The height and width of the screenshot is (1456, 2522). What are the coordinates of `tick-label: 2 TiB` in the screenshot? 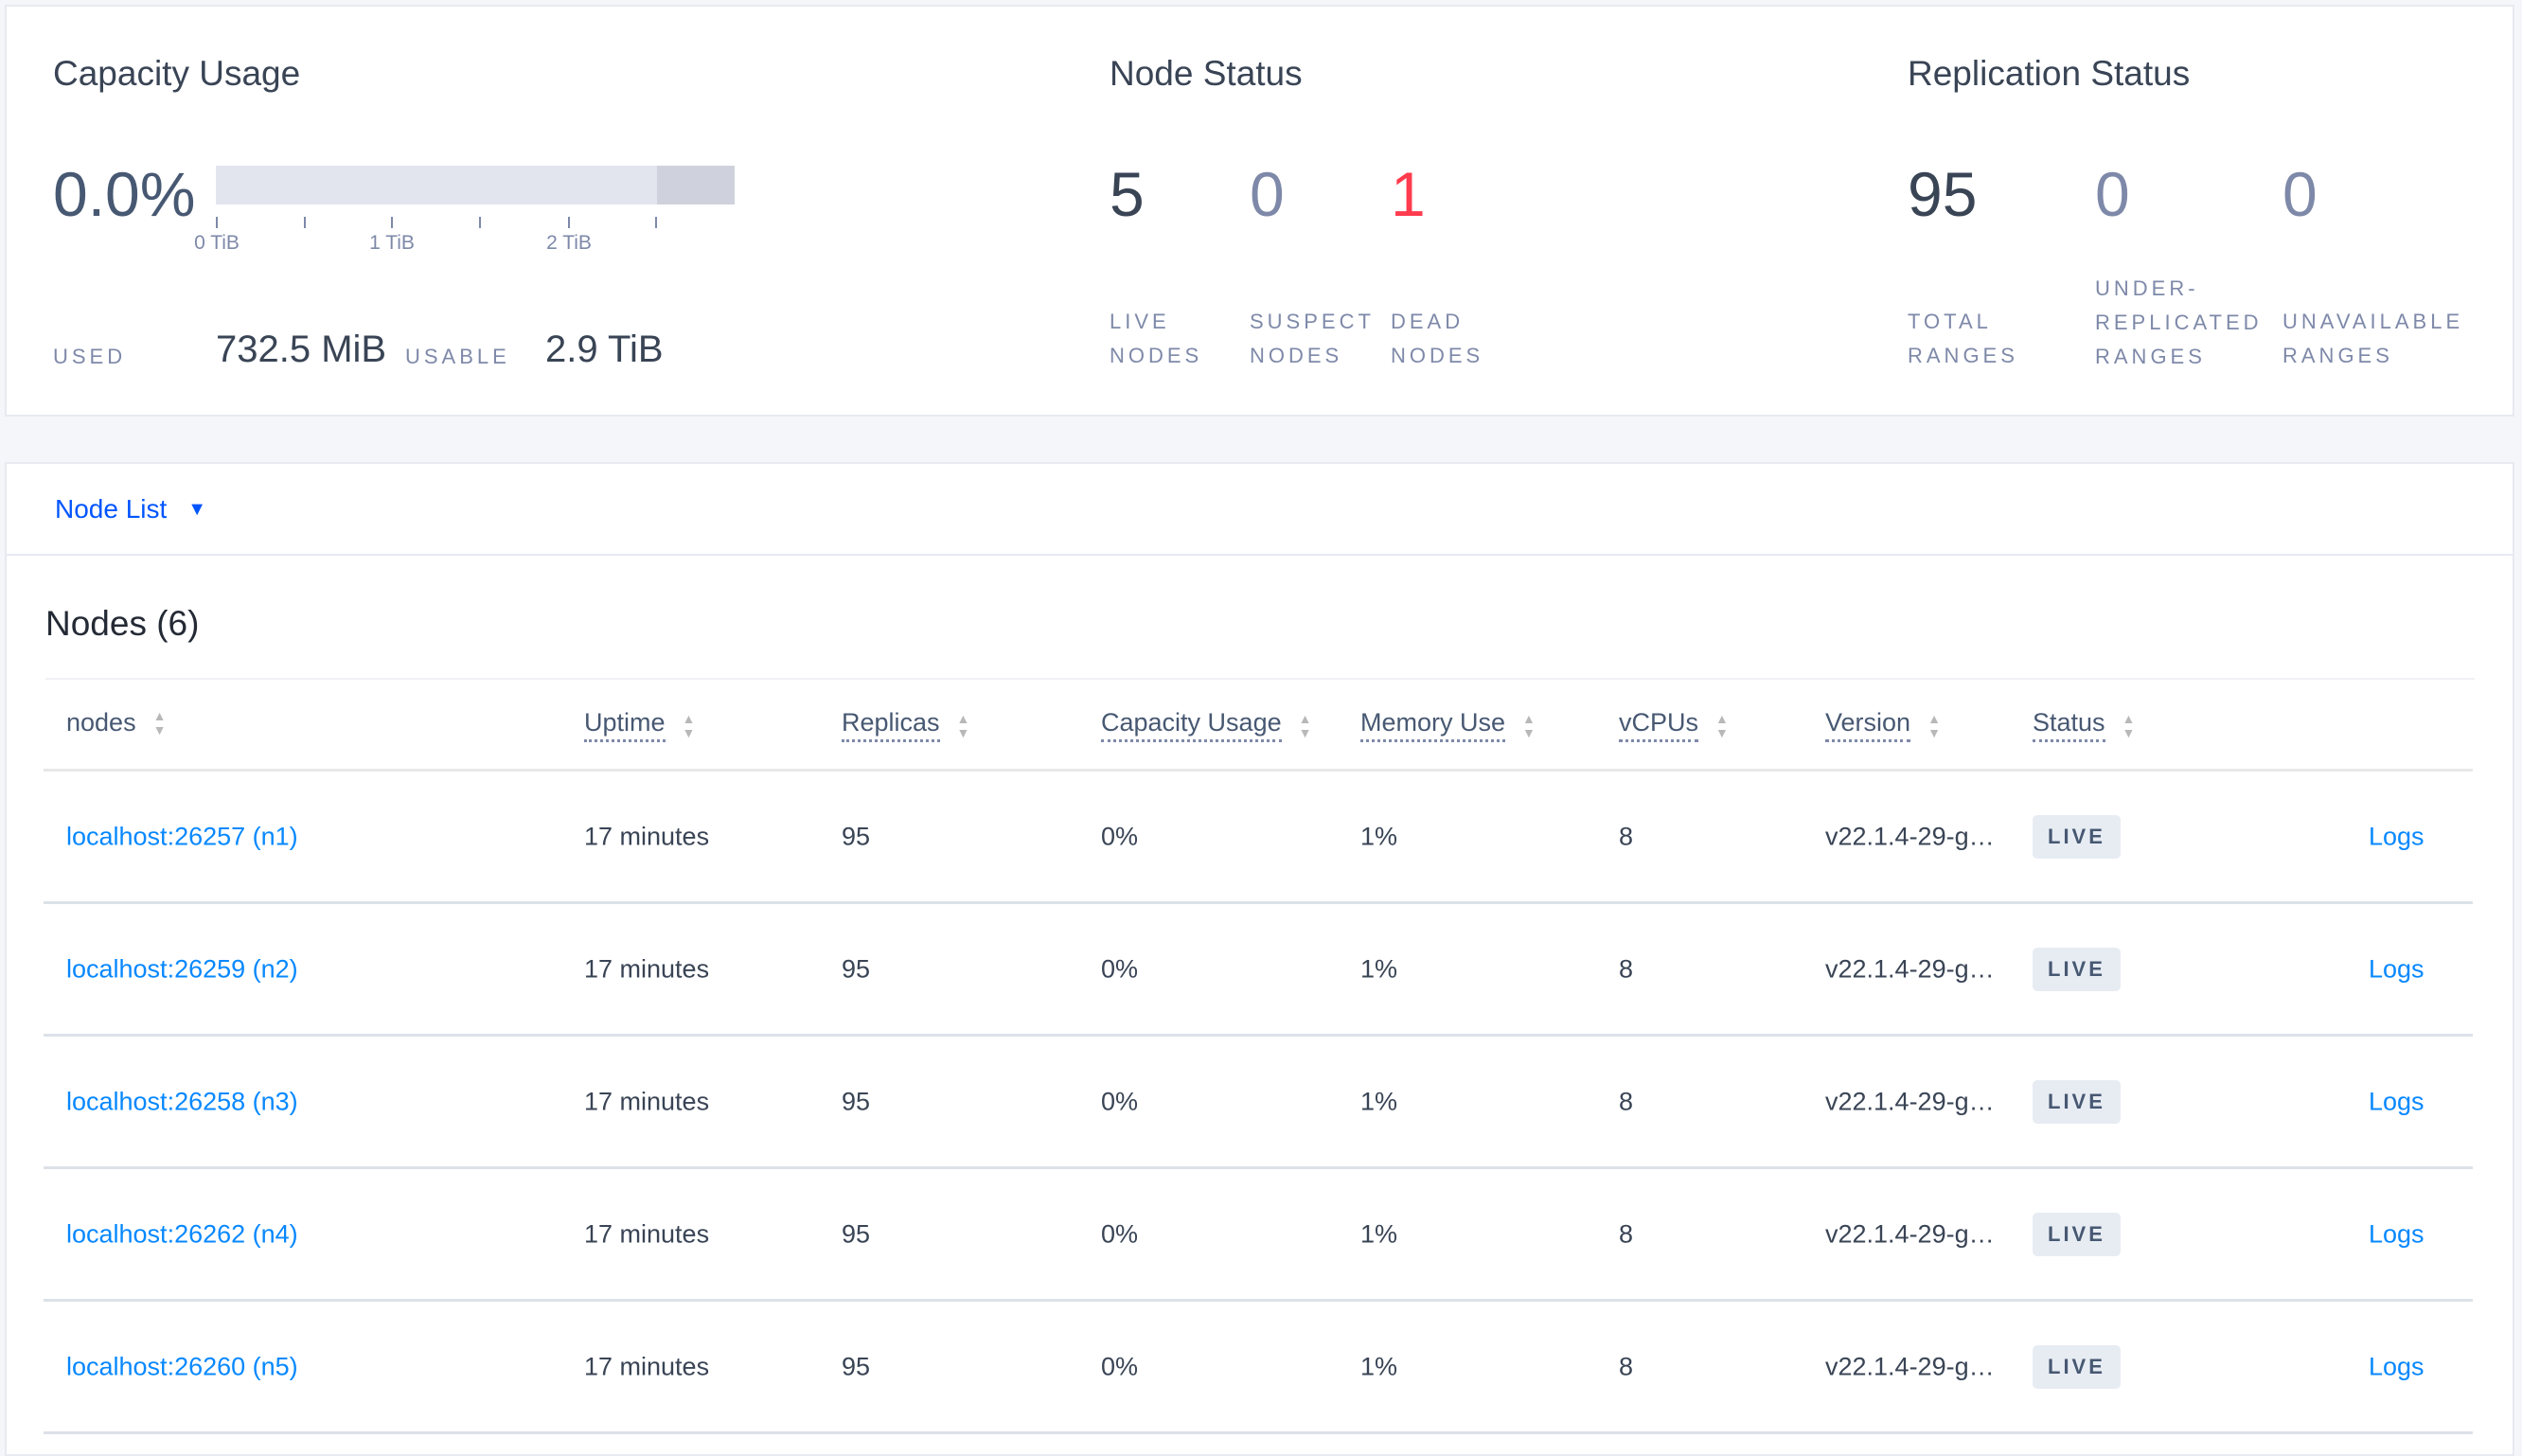 It's located at (569, 243).